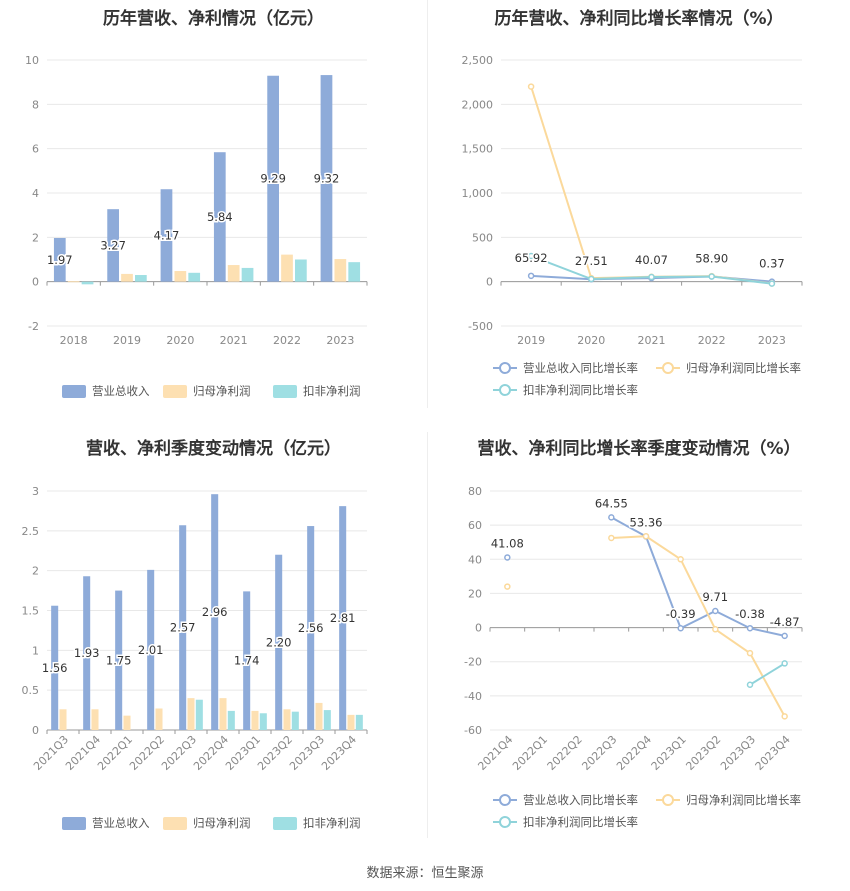 This screenshot has width=850, height=891. I want to click on y-tick-label: 10, so click(32, 60).